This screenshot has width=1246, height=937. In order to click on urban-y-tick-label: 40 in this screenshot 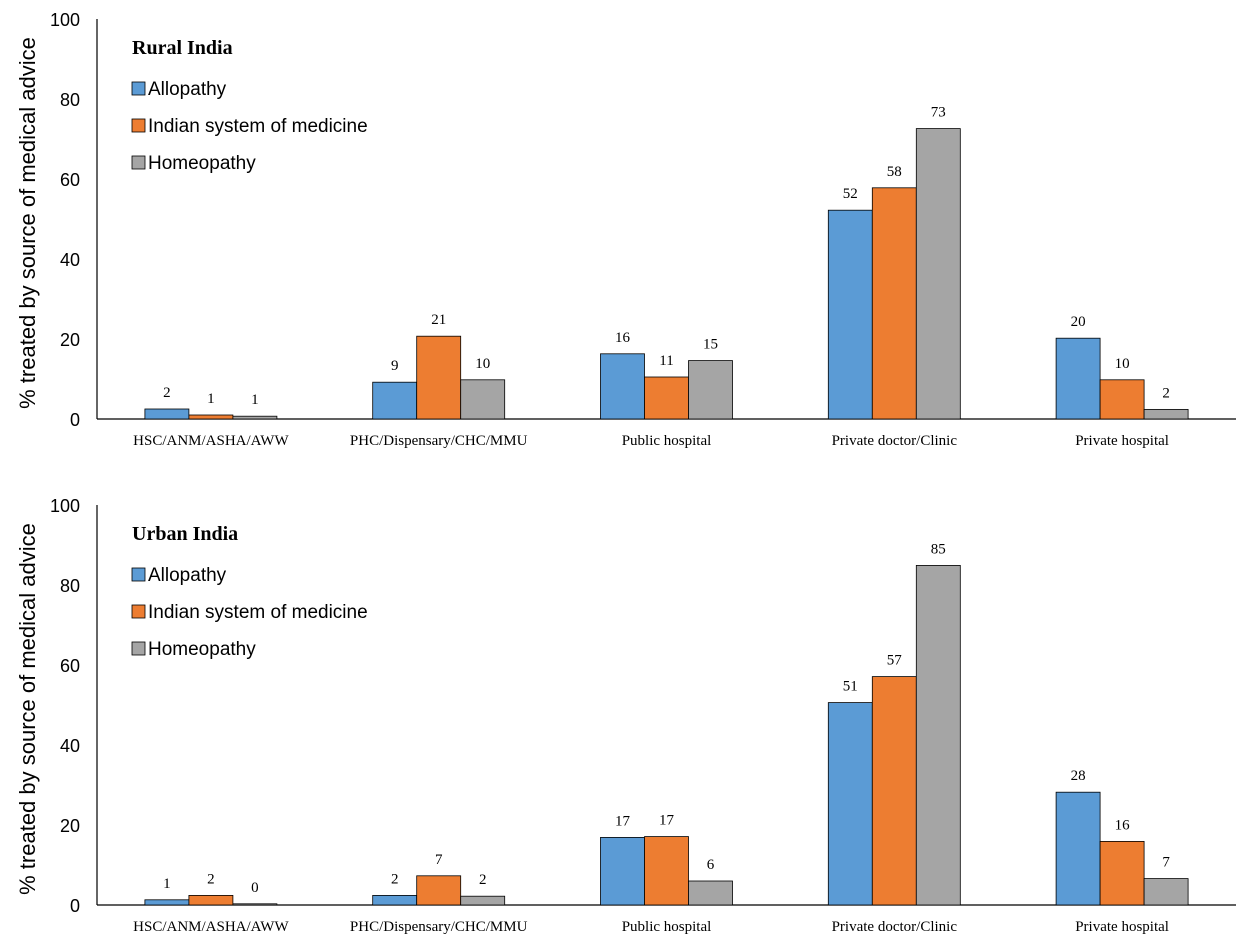, I will do `click(70, 746)`.